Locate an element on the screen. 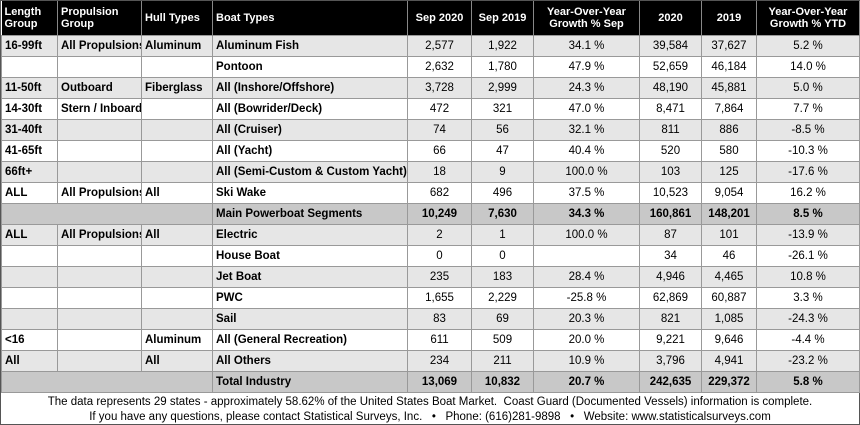 The image size is (860, 425). table-cell: ALL is located at coordinates (29, 235).